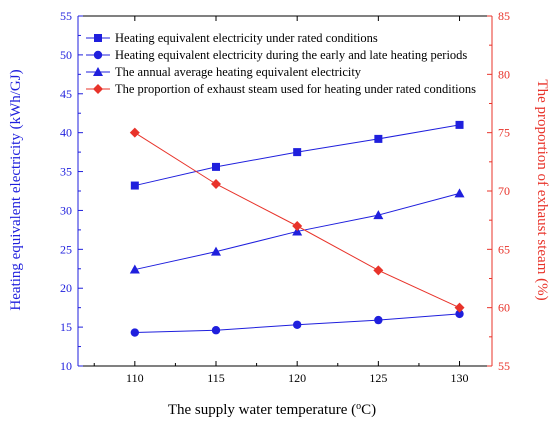 The width and height of the screenshot is (550, 424). I want to click on y-left-tick-label: 50, so click(66, 55).